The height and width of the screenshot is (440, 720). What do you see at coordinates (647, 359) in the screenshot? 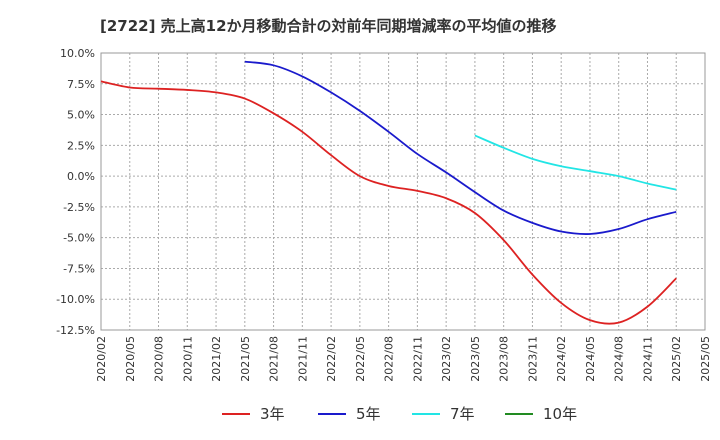
I see `x-tick-label: 2024/11` at bounding box center [647, 359].